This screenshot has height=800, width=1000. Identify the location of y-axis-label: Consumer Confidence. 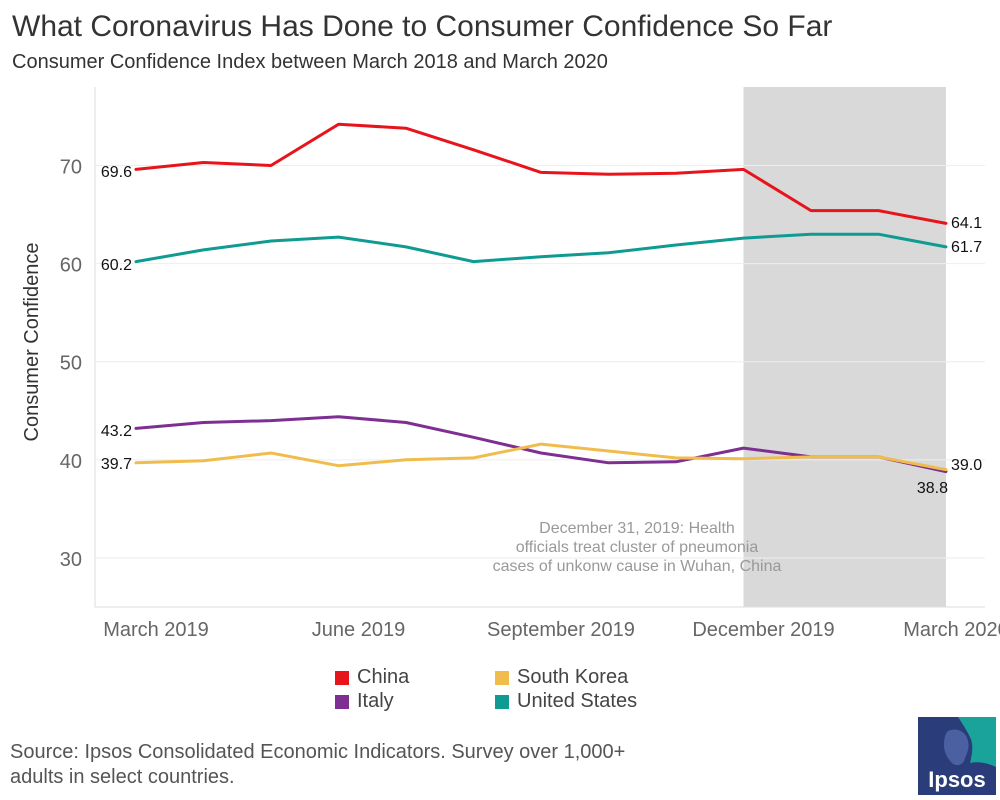
(32, 342).